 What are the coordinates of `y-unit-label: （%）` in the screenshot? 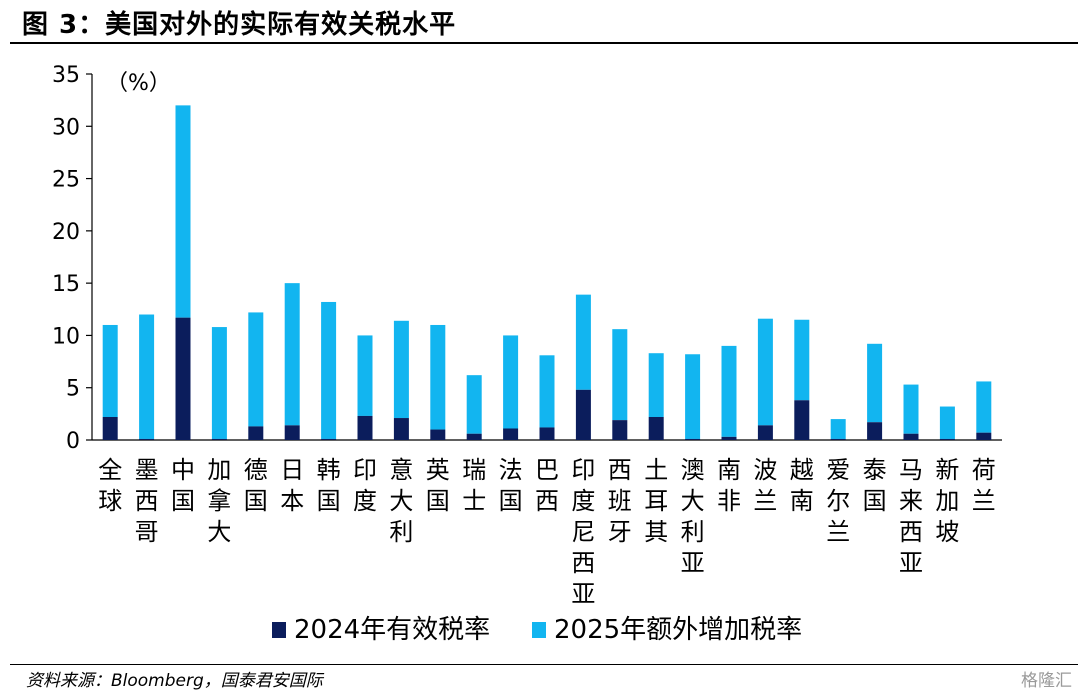 It's located at (138, 83).